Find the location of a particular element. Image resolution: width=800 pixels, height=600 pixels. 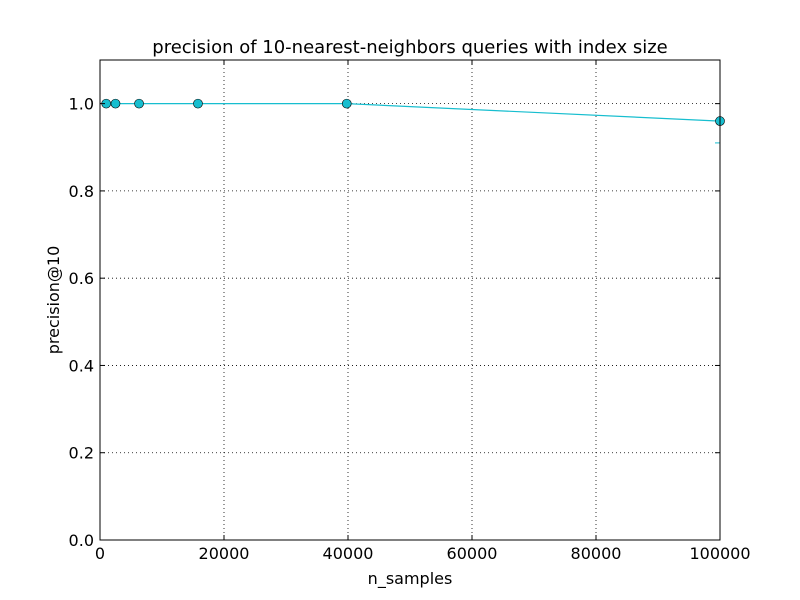

y-tick-label: 0.0 is located at coordinates (81, 540).